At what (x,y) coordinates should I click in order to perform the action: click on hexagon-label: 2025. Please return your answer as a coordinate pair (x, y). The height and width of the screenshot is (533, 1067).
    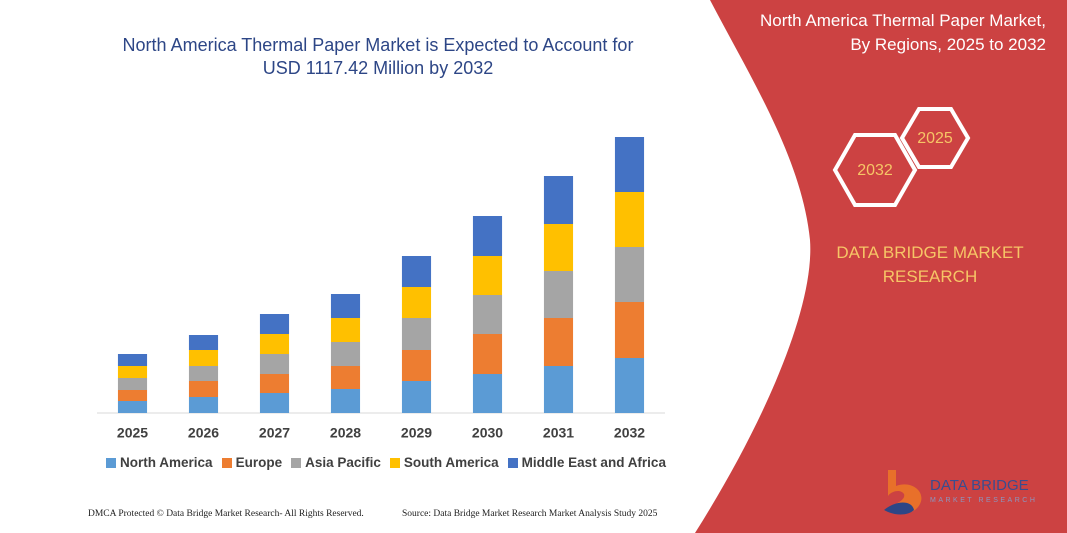
    Looking at the image, I should click on (935, 138).